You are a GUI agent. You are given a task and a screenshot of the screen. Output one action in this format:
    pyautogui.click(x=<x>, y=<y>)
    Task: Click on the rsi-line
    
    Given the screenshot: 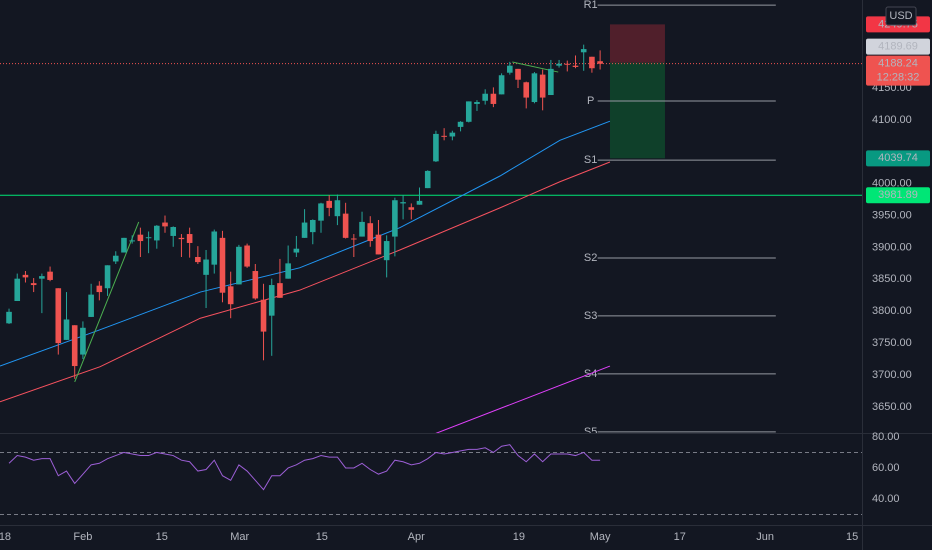 What is the action you would take?
    pyautogui.click(x=304, y=467)
    